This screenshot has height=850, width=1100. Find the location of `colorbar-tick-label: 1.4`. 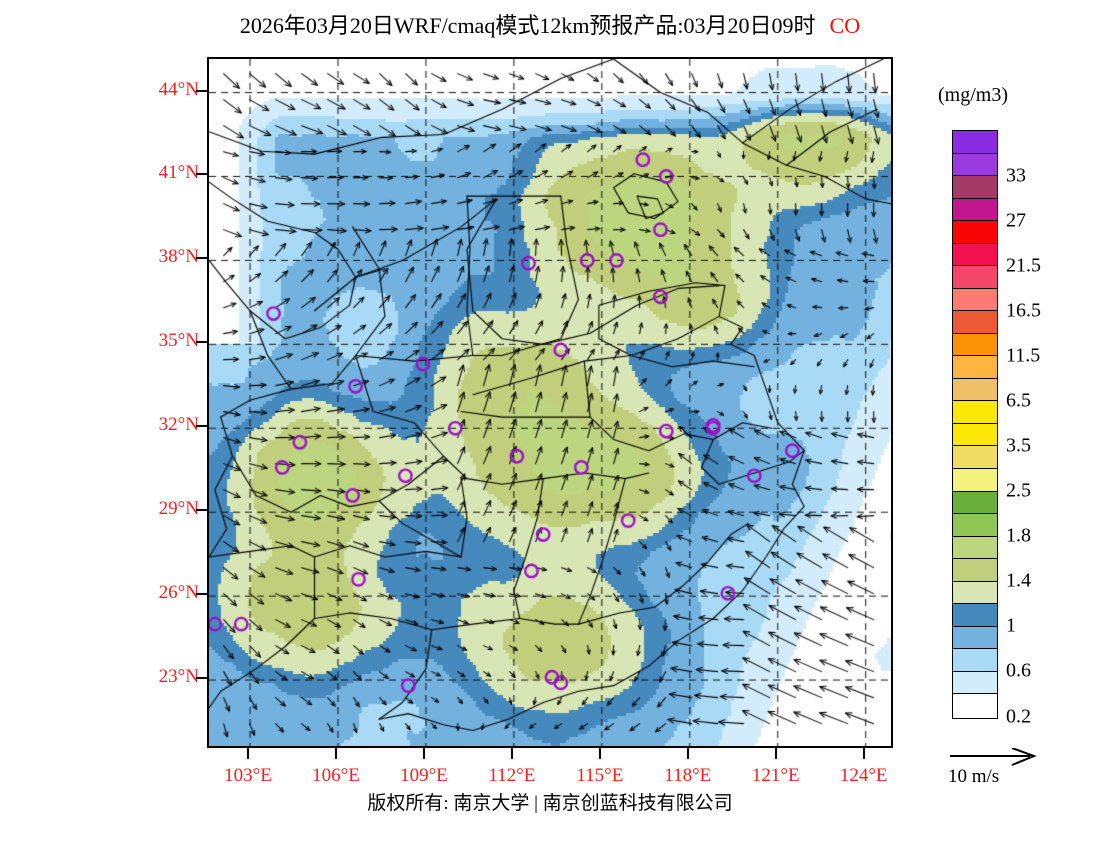

colorbar-tick-label: 1.4 is located at coordinates (1018, 580).